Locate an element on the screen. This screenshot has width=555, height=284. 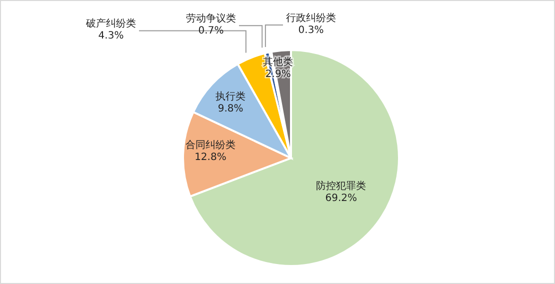
data-label: 12.8% is located at coordinates (210, 158).